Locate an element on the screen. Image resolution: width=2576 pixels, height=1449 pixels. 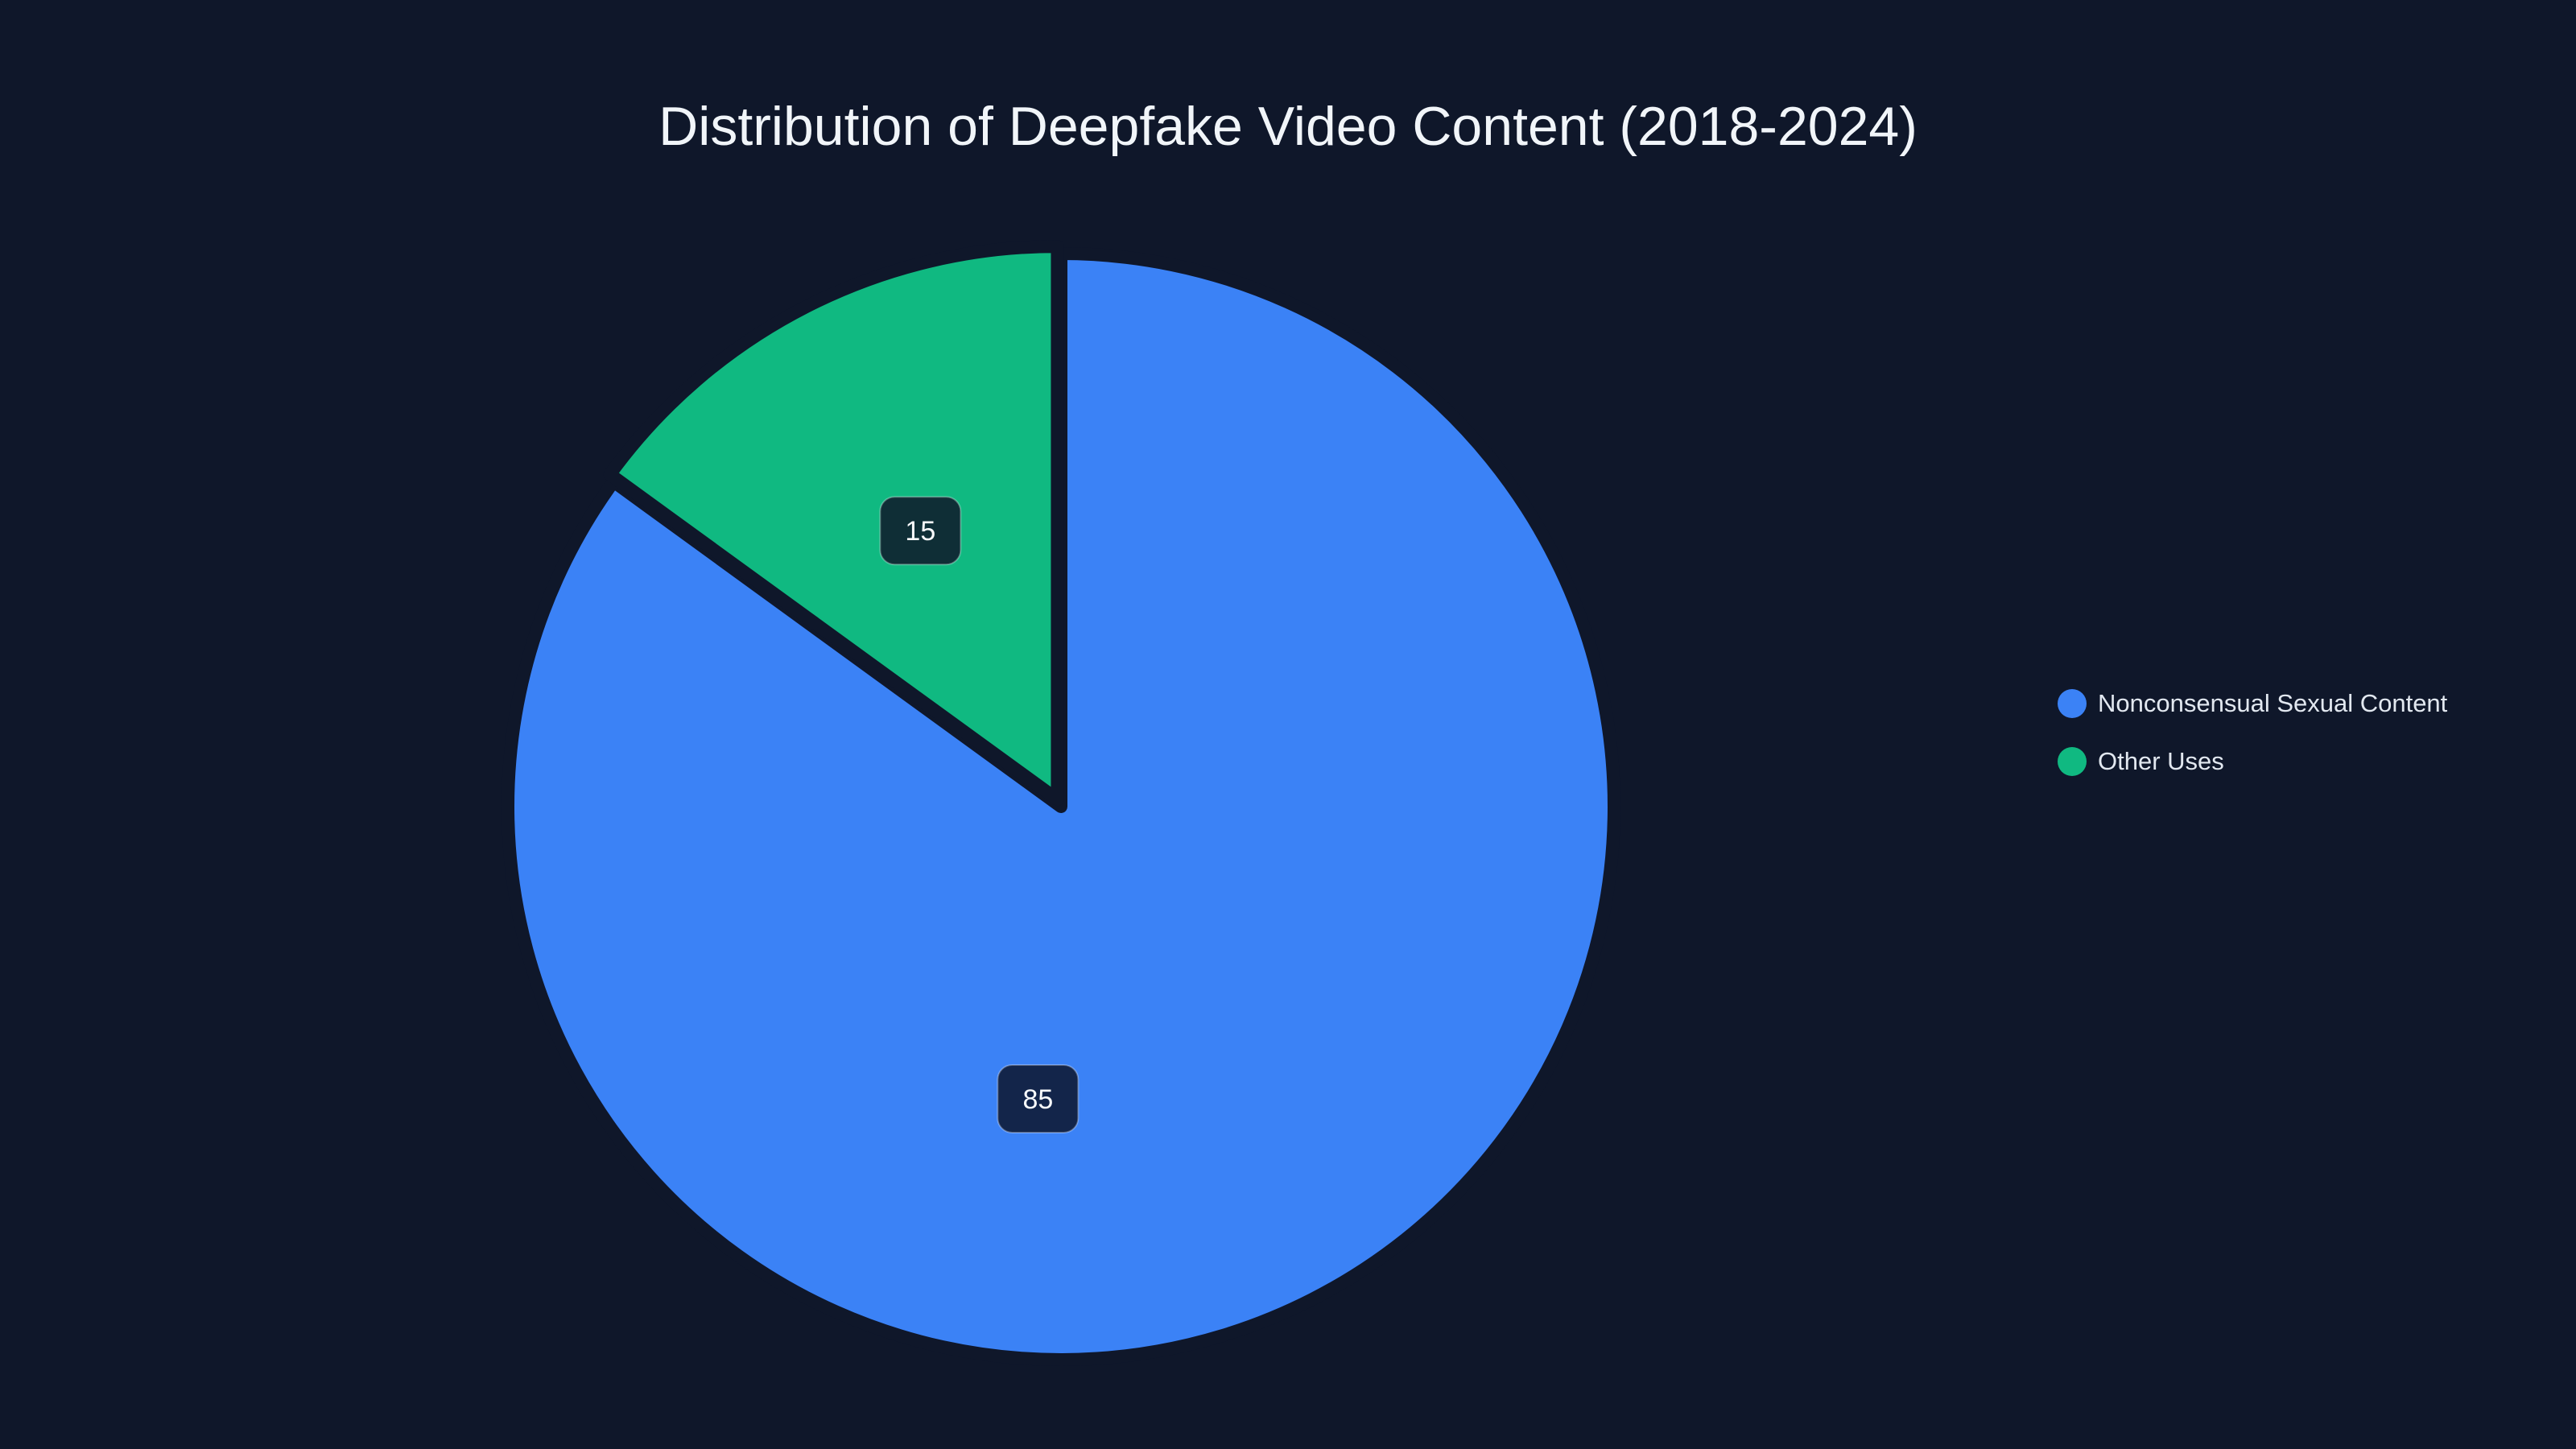
data-label: 15 is located at coordinates (920, 531).